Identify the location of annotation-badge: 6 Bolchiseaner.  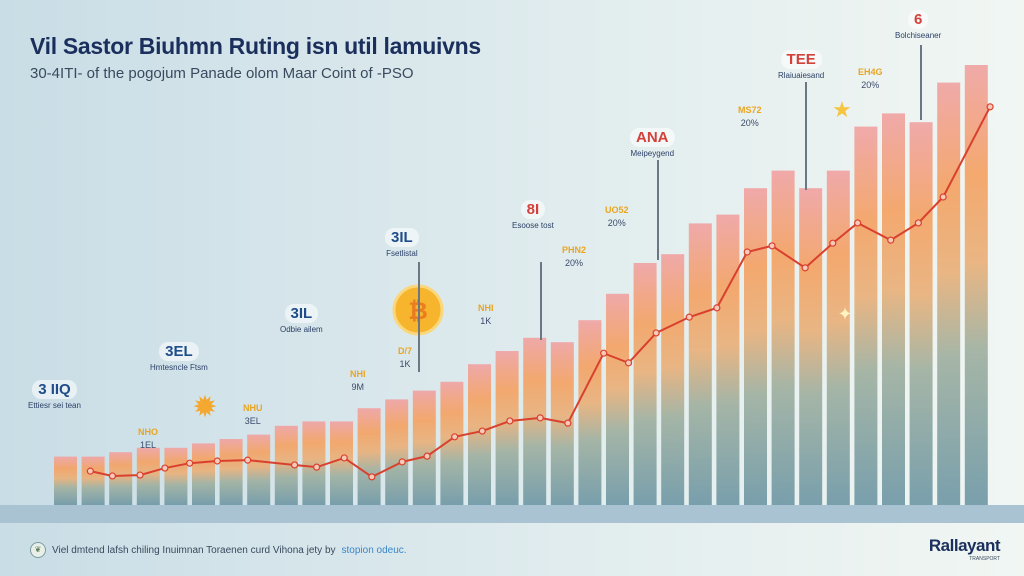
(918, 25).